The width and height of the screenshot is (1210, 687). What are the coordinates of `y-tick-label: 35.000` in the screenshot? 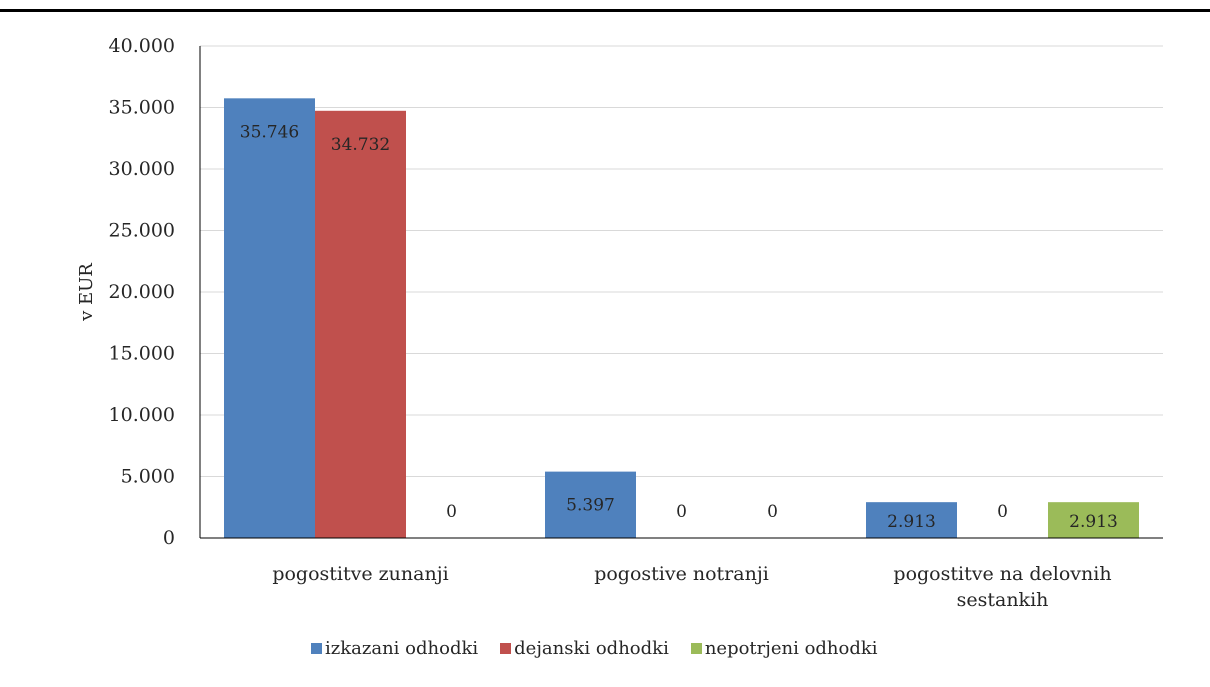 It's located at (142, 108).